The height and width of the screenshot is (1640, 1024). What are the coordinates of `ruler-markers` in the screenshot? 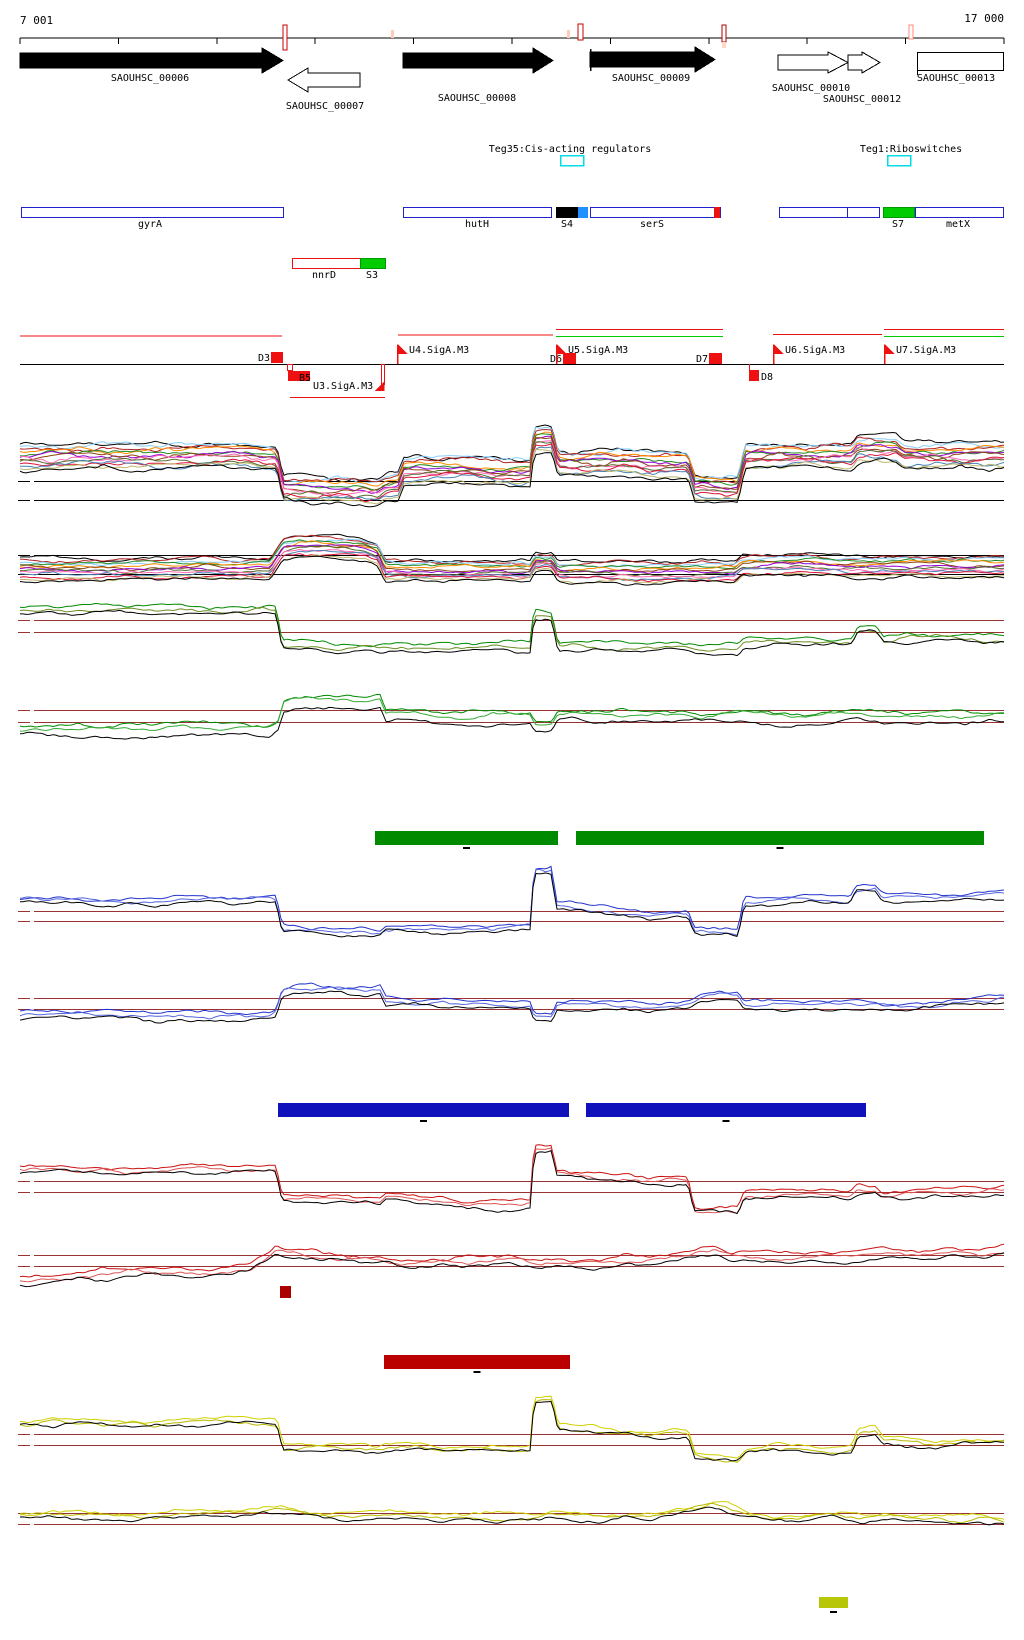 It's located at (598, 37).